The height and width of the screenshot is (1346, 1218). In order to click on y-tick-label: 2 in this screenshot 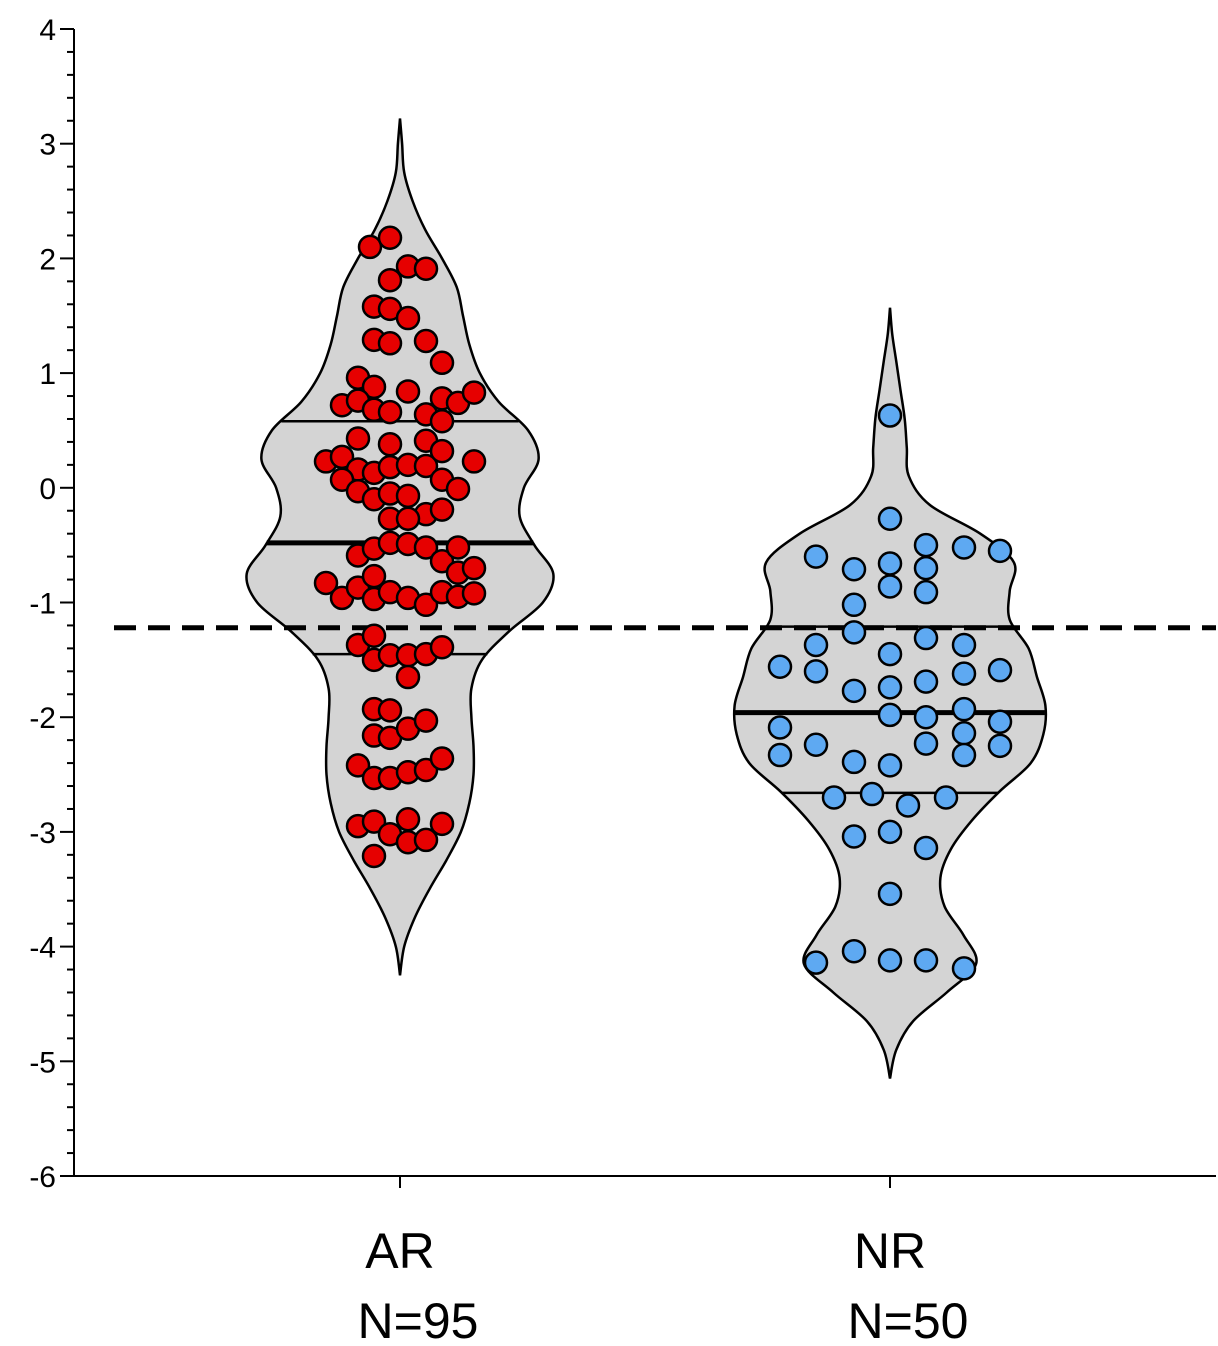, I will do `click(47, 259)`.